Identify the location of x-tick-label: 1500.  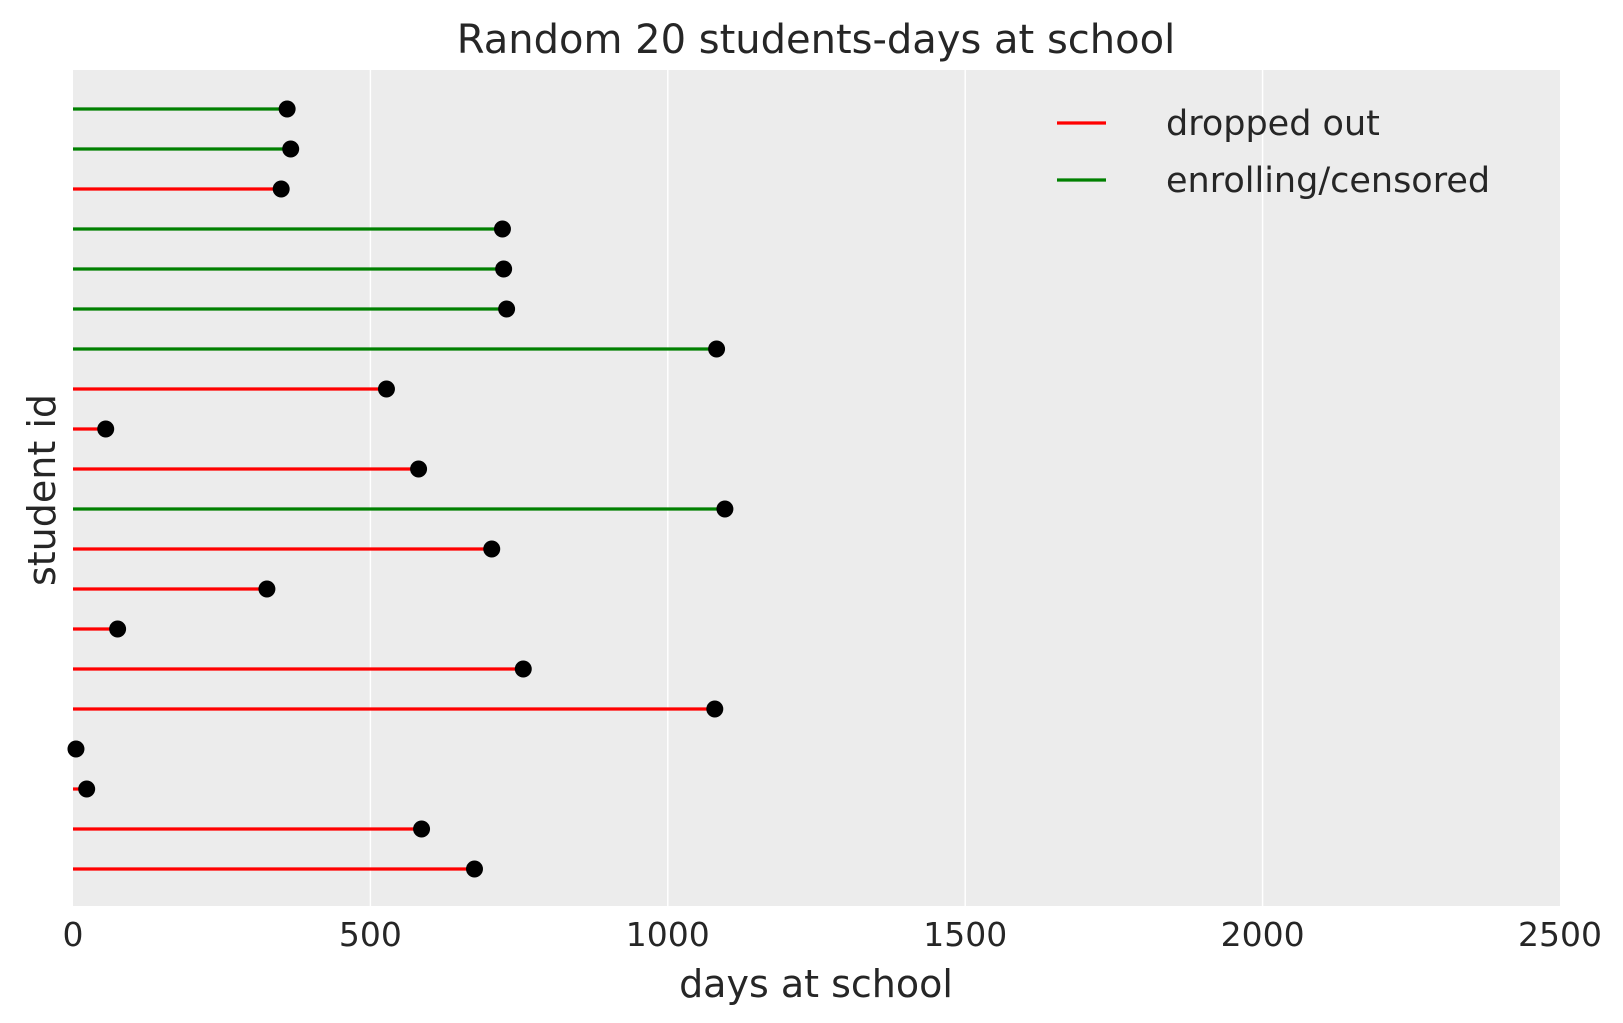
(965, 934).